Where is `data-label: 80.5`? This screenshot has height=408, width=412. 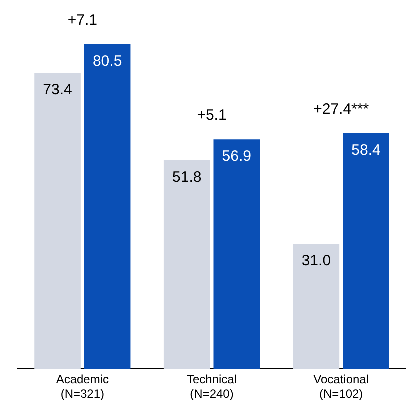
data-label: 80.5 is located at coordinates (107, 61).